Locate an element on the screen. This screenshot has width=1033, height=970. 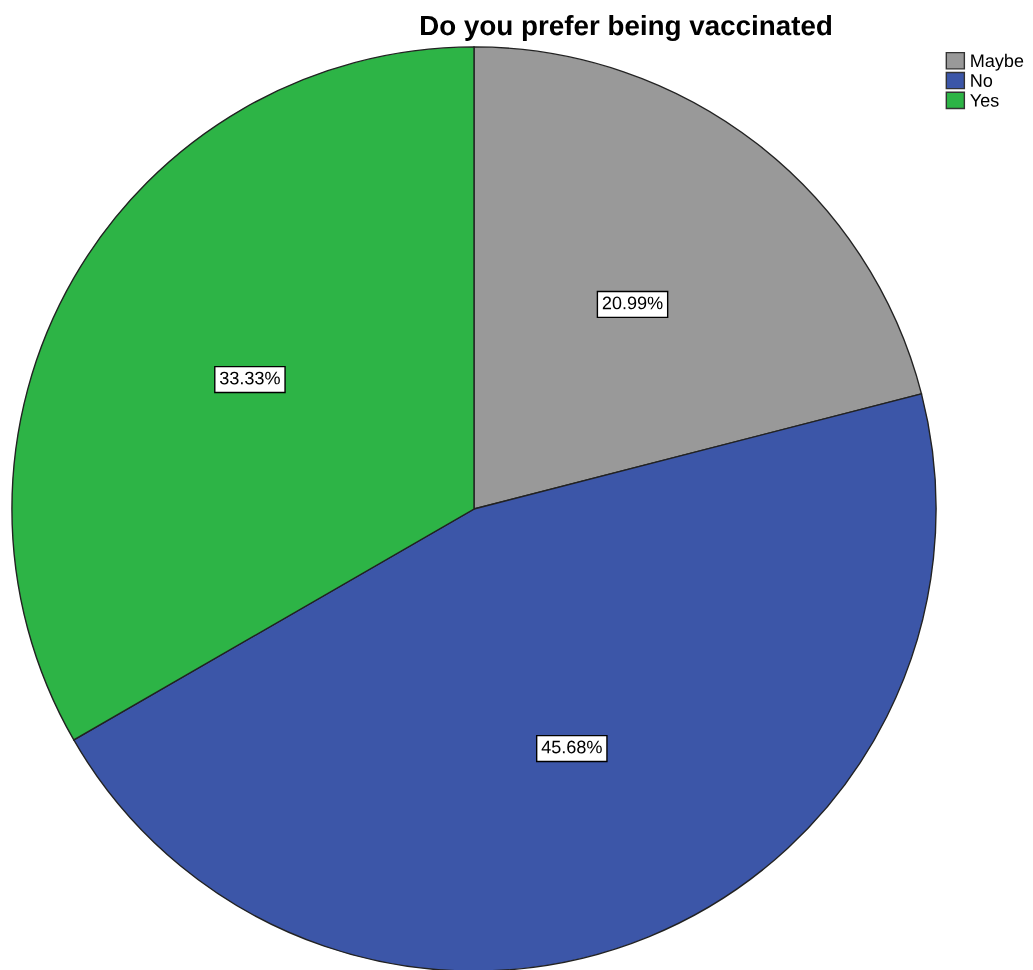
chart-title: Do you prefer being vaccinated is located at coordinates (626, 28).